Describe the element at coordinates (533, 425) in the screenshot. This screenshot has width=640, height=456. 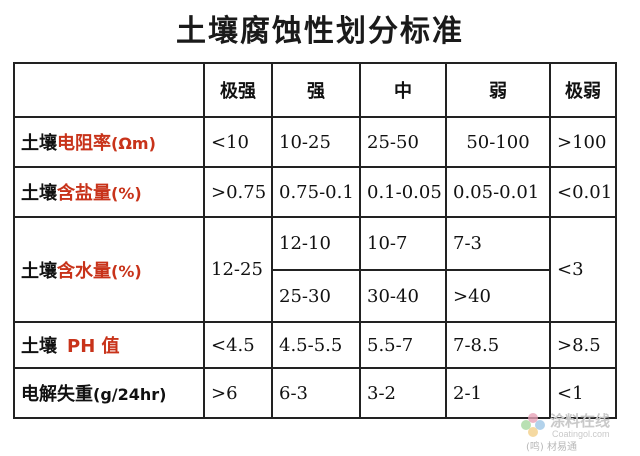
I see `pinwheel-logo-icon` at that location.